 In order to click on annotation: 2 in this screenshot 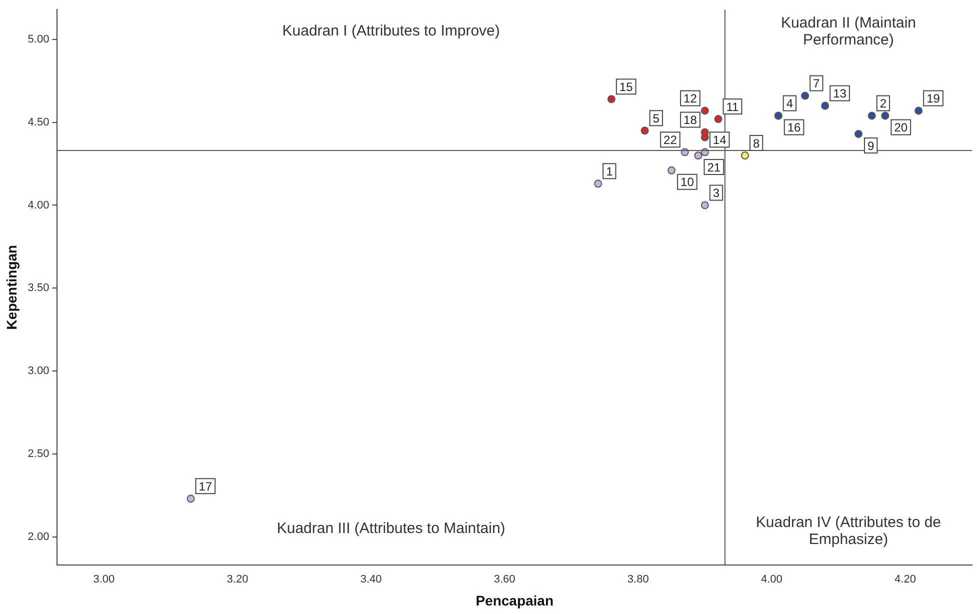, I will do `click(883, 103)`.